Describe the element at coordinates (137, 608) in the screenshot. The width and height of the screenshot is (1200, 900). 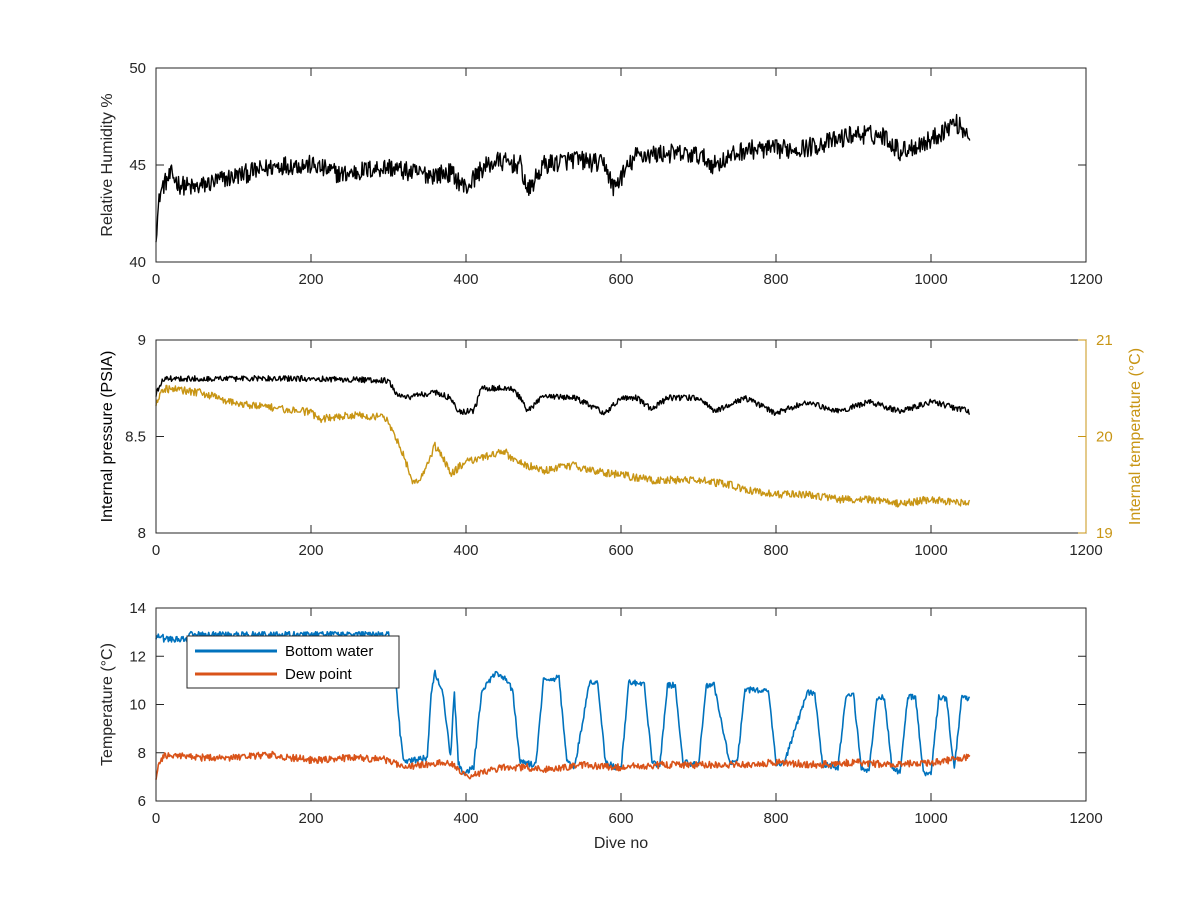
I see `y-tick-label: 14` at that location.